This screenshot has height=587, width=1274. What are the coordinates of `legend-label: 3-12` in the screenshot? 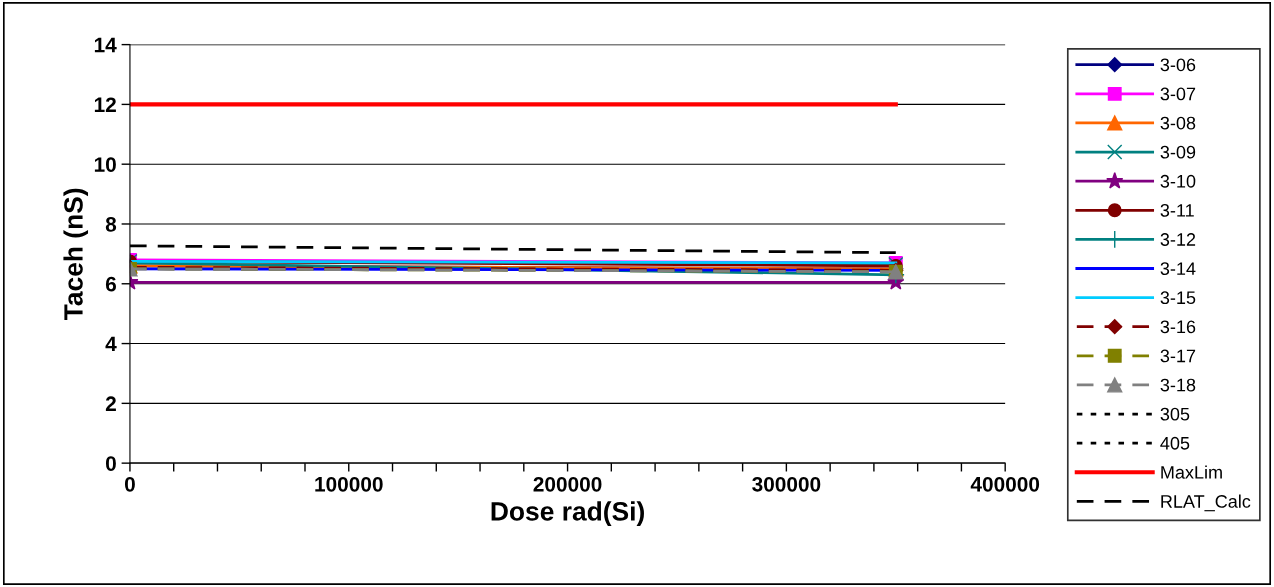 It's located at (1178, 239).